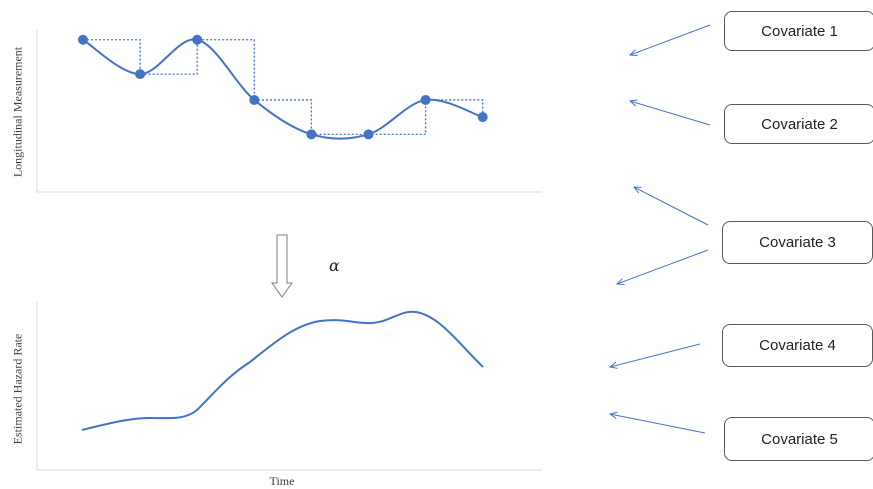 The width and height of the screenshot is (873, 489). Describe the element at coordinates (282, 370) in the screenshot. I see `hazard-rate-curve` at that location.